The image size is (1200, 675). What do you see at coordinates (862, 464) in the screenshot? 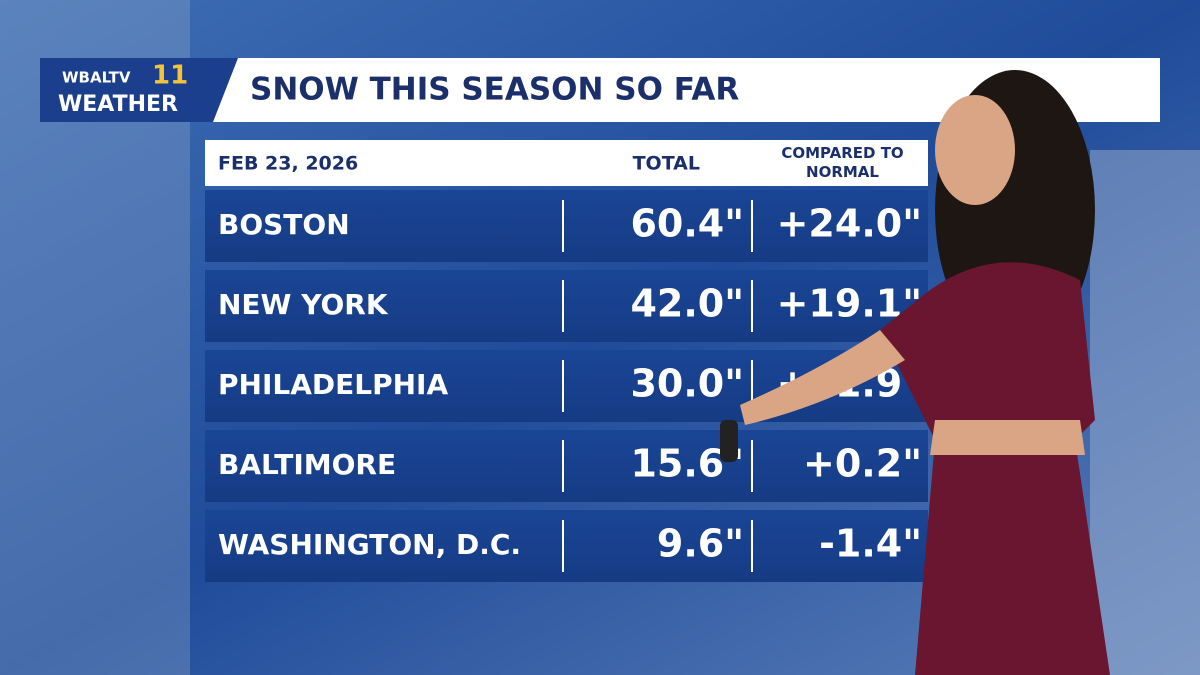
I see `compared: +0.2"` at bounding box center [862, 464].